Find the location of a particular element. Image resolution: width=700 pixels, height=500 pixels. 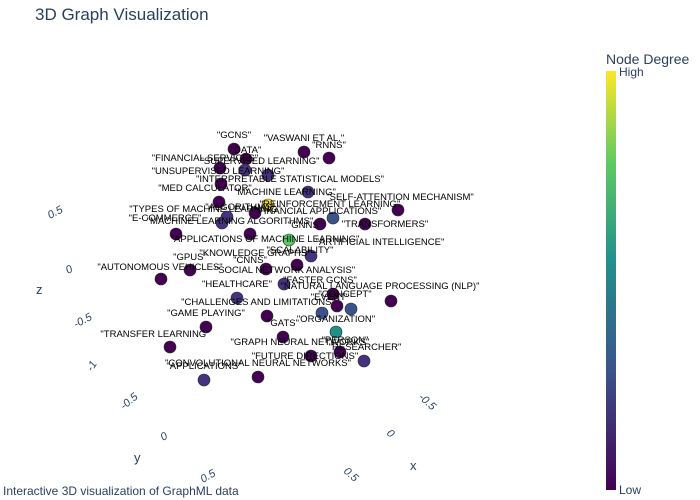

node-24-marker is located at coordinates (161, 279).